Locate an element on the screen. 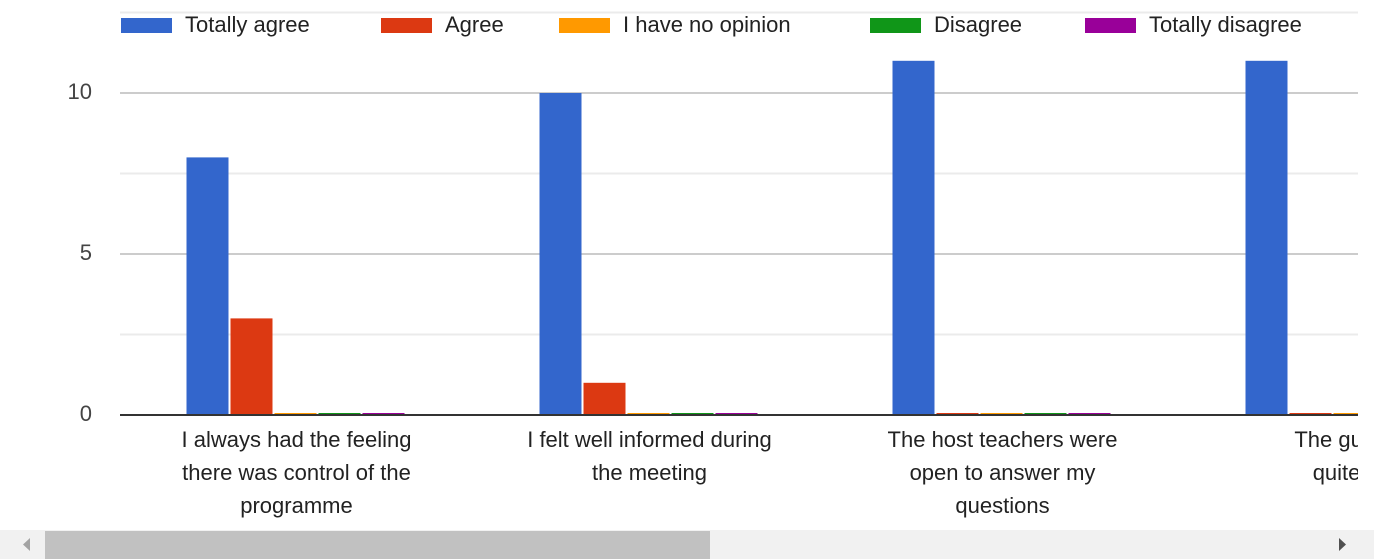 The height and width of the screenshot is (559, 1374). scrollbar is located at coordinates (687, 544).